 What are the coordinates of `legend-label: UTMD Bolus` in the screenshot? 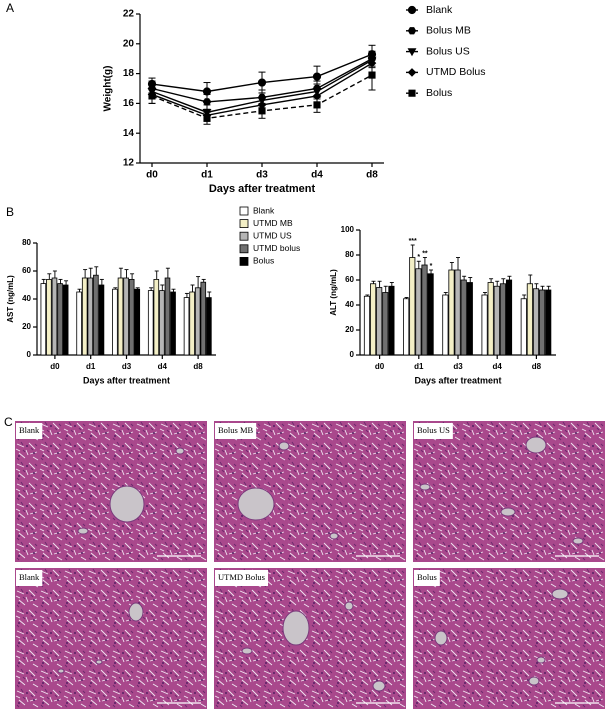 It's located at (456, 72).